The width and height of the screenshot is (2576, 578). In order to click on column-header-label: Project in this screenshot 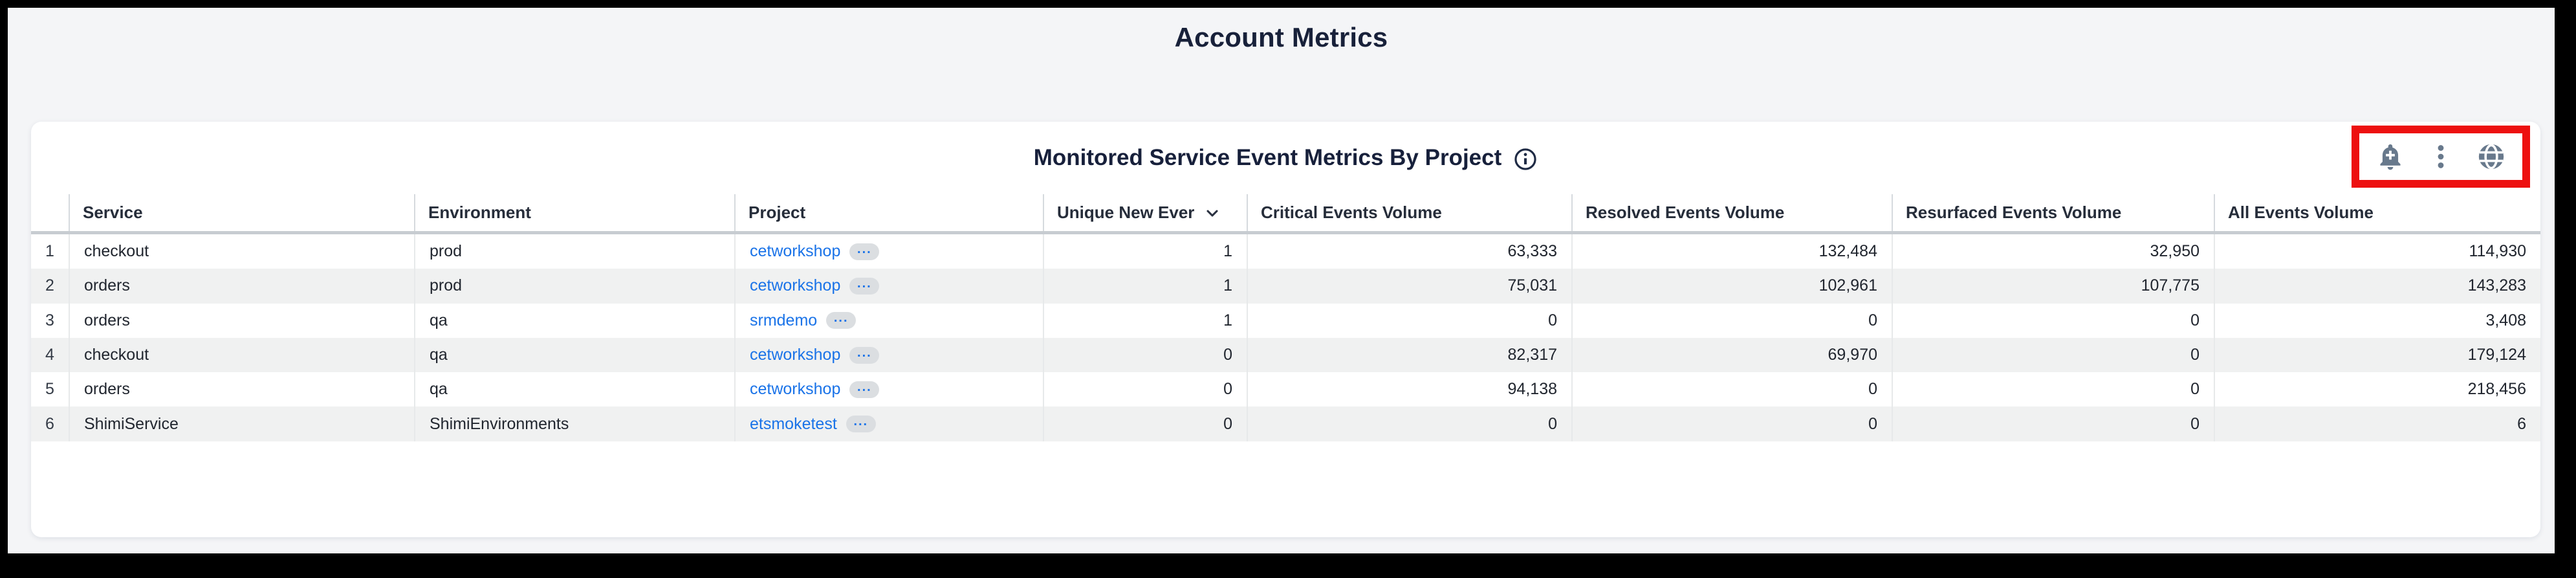, I will do `click(777, 212)`.